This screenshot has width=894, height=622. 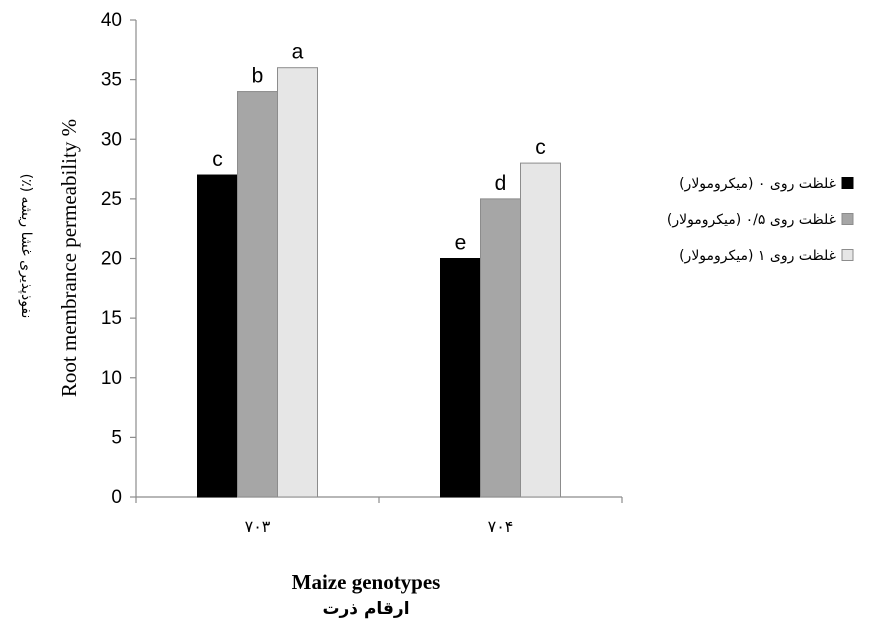 I want to click on x-tick-label: ۷۰۴, so click(x=501, y=526).